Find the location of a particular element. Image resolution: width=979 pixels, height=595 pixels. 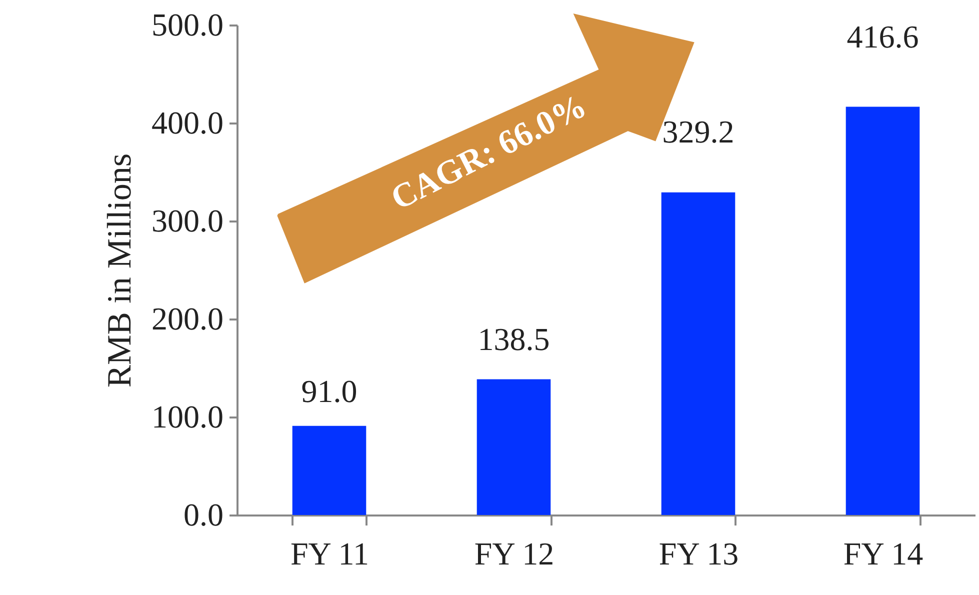

data-label: 138.5 is located at coordinates (514, 339).